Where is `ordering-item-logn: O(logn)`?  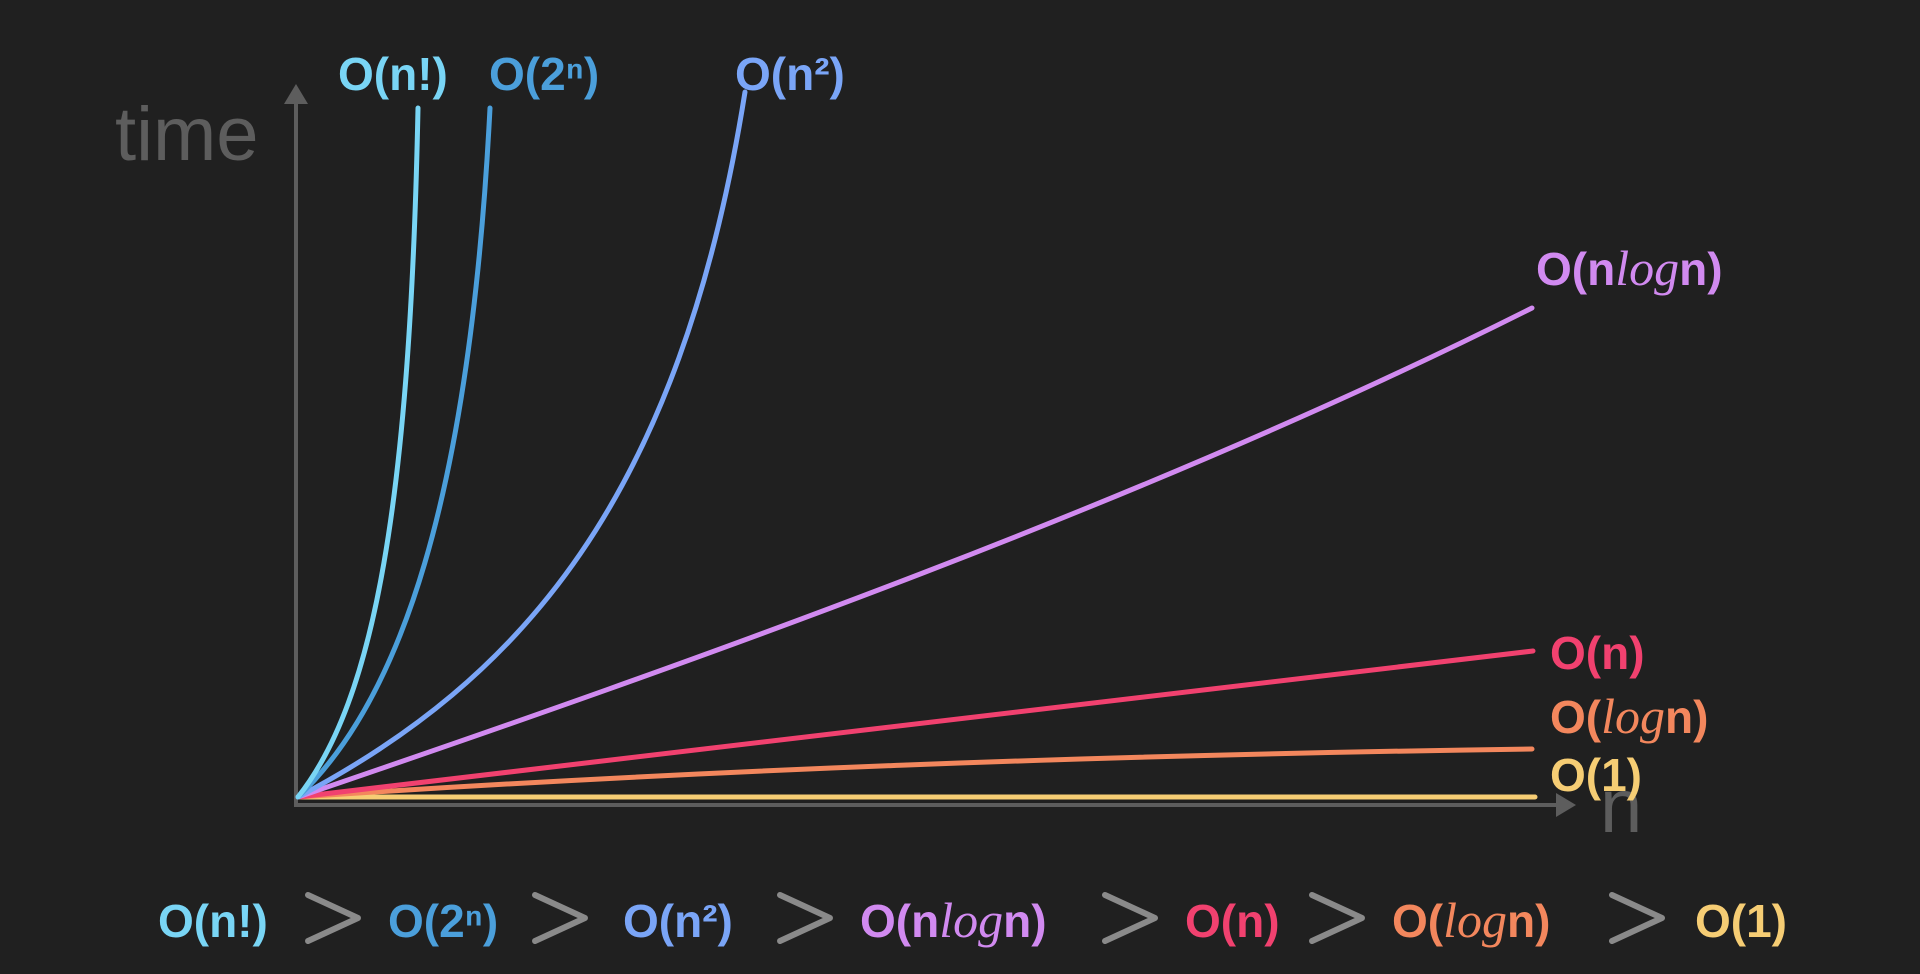
ordering-item-logn: O(logn) is located at coordinates (1471, 920).